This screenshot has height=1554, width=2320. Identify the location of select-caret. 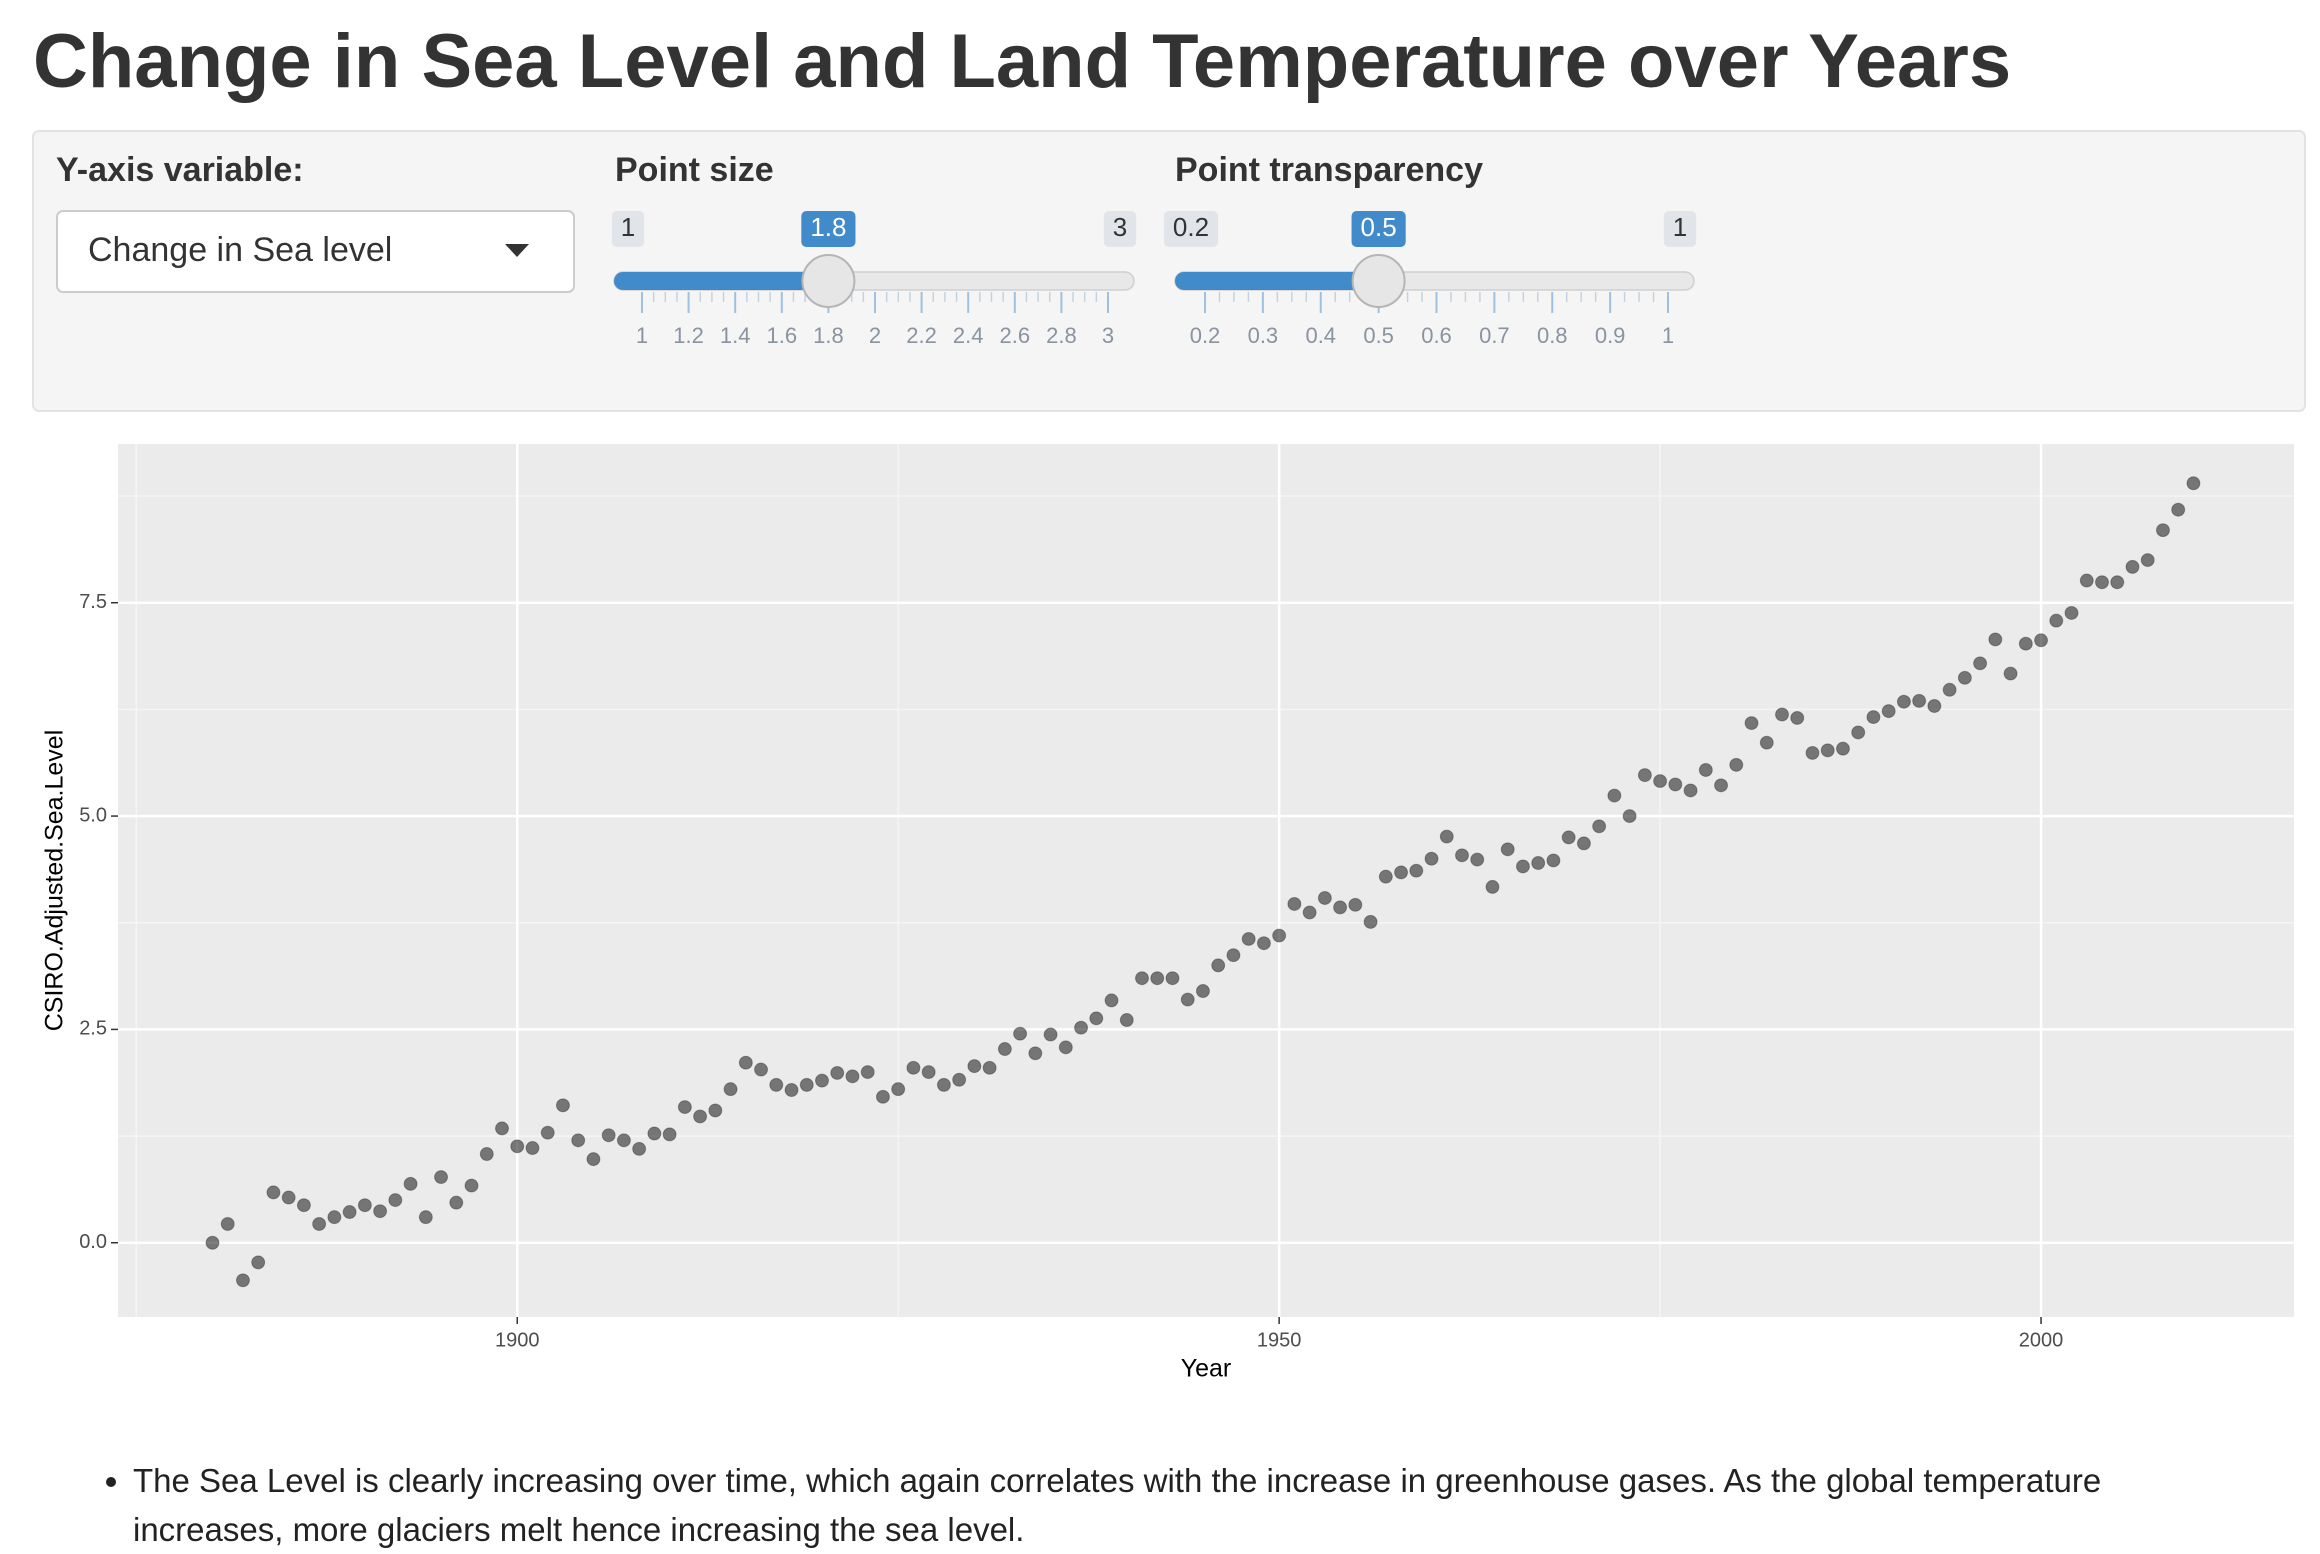
(517, 250).